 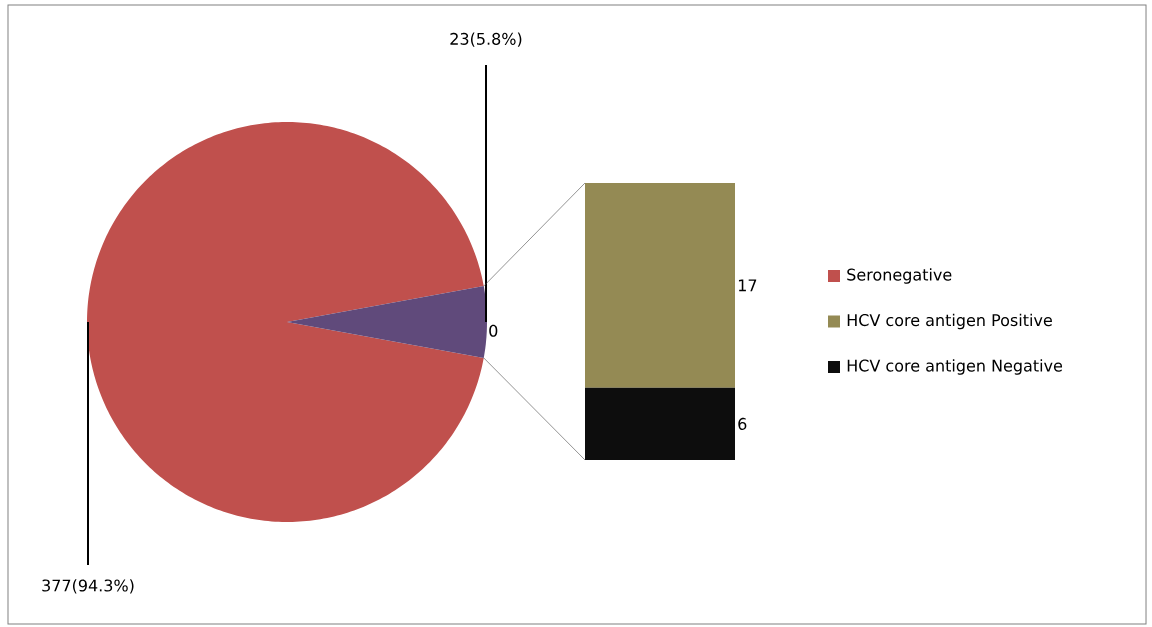 What do you see at coordinates (955, 367) in the screenshot?
I see `legend-label: HCV core antigen Negative` at bounding box center [955, 367].